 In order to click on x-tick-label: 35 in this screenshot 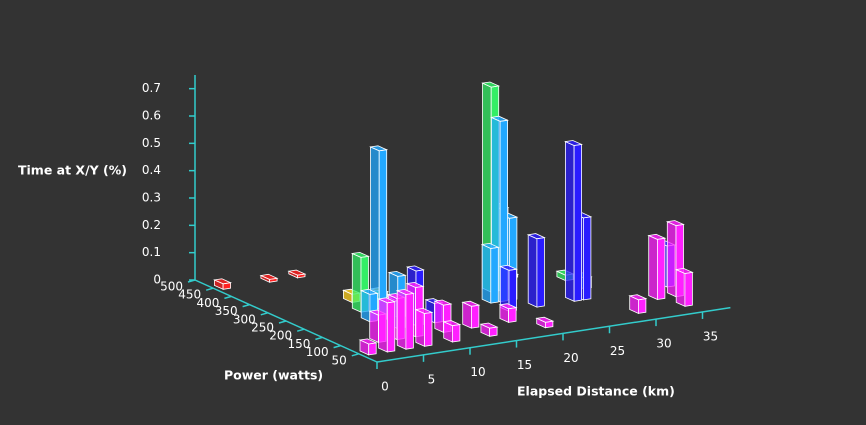, I will do `click(710, 336)`.